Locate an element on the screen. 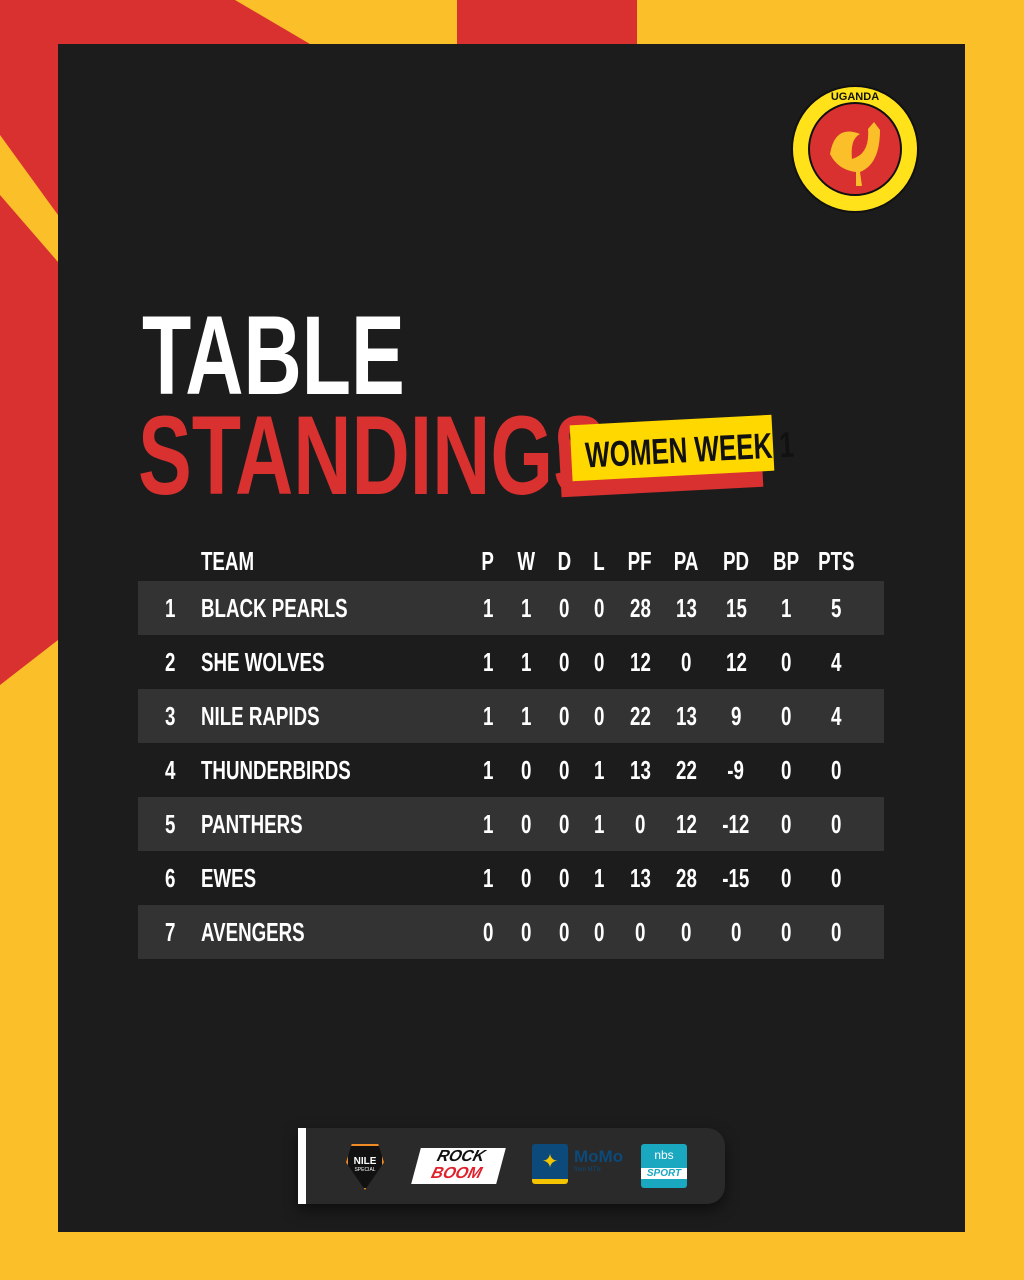 Image resolution: width=1024 pixels, height=1280 pixels. cell-pf: 22 is located at coordinates (640, 716).